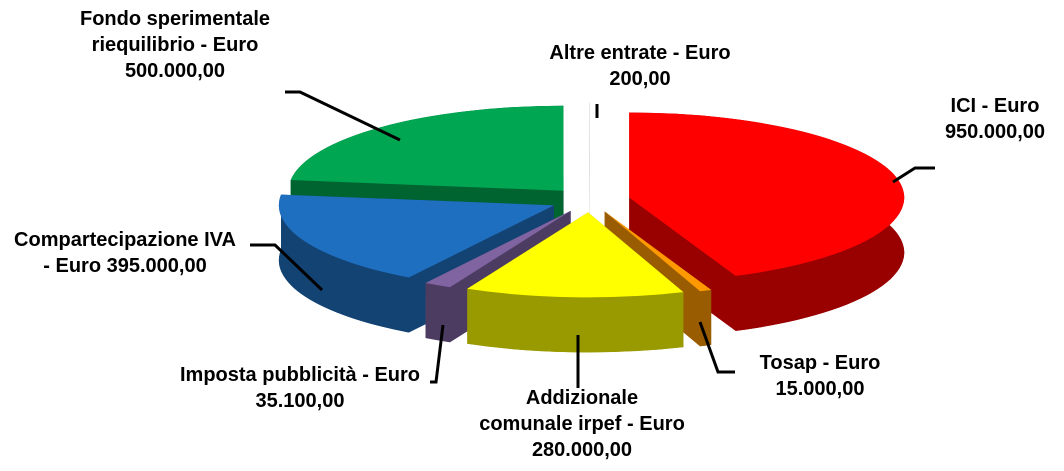 This screenshot has width=1064, height=471. I want to click on data-label: ICI - Euro 950.000,00, so click(995, 119).